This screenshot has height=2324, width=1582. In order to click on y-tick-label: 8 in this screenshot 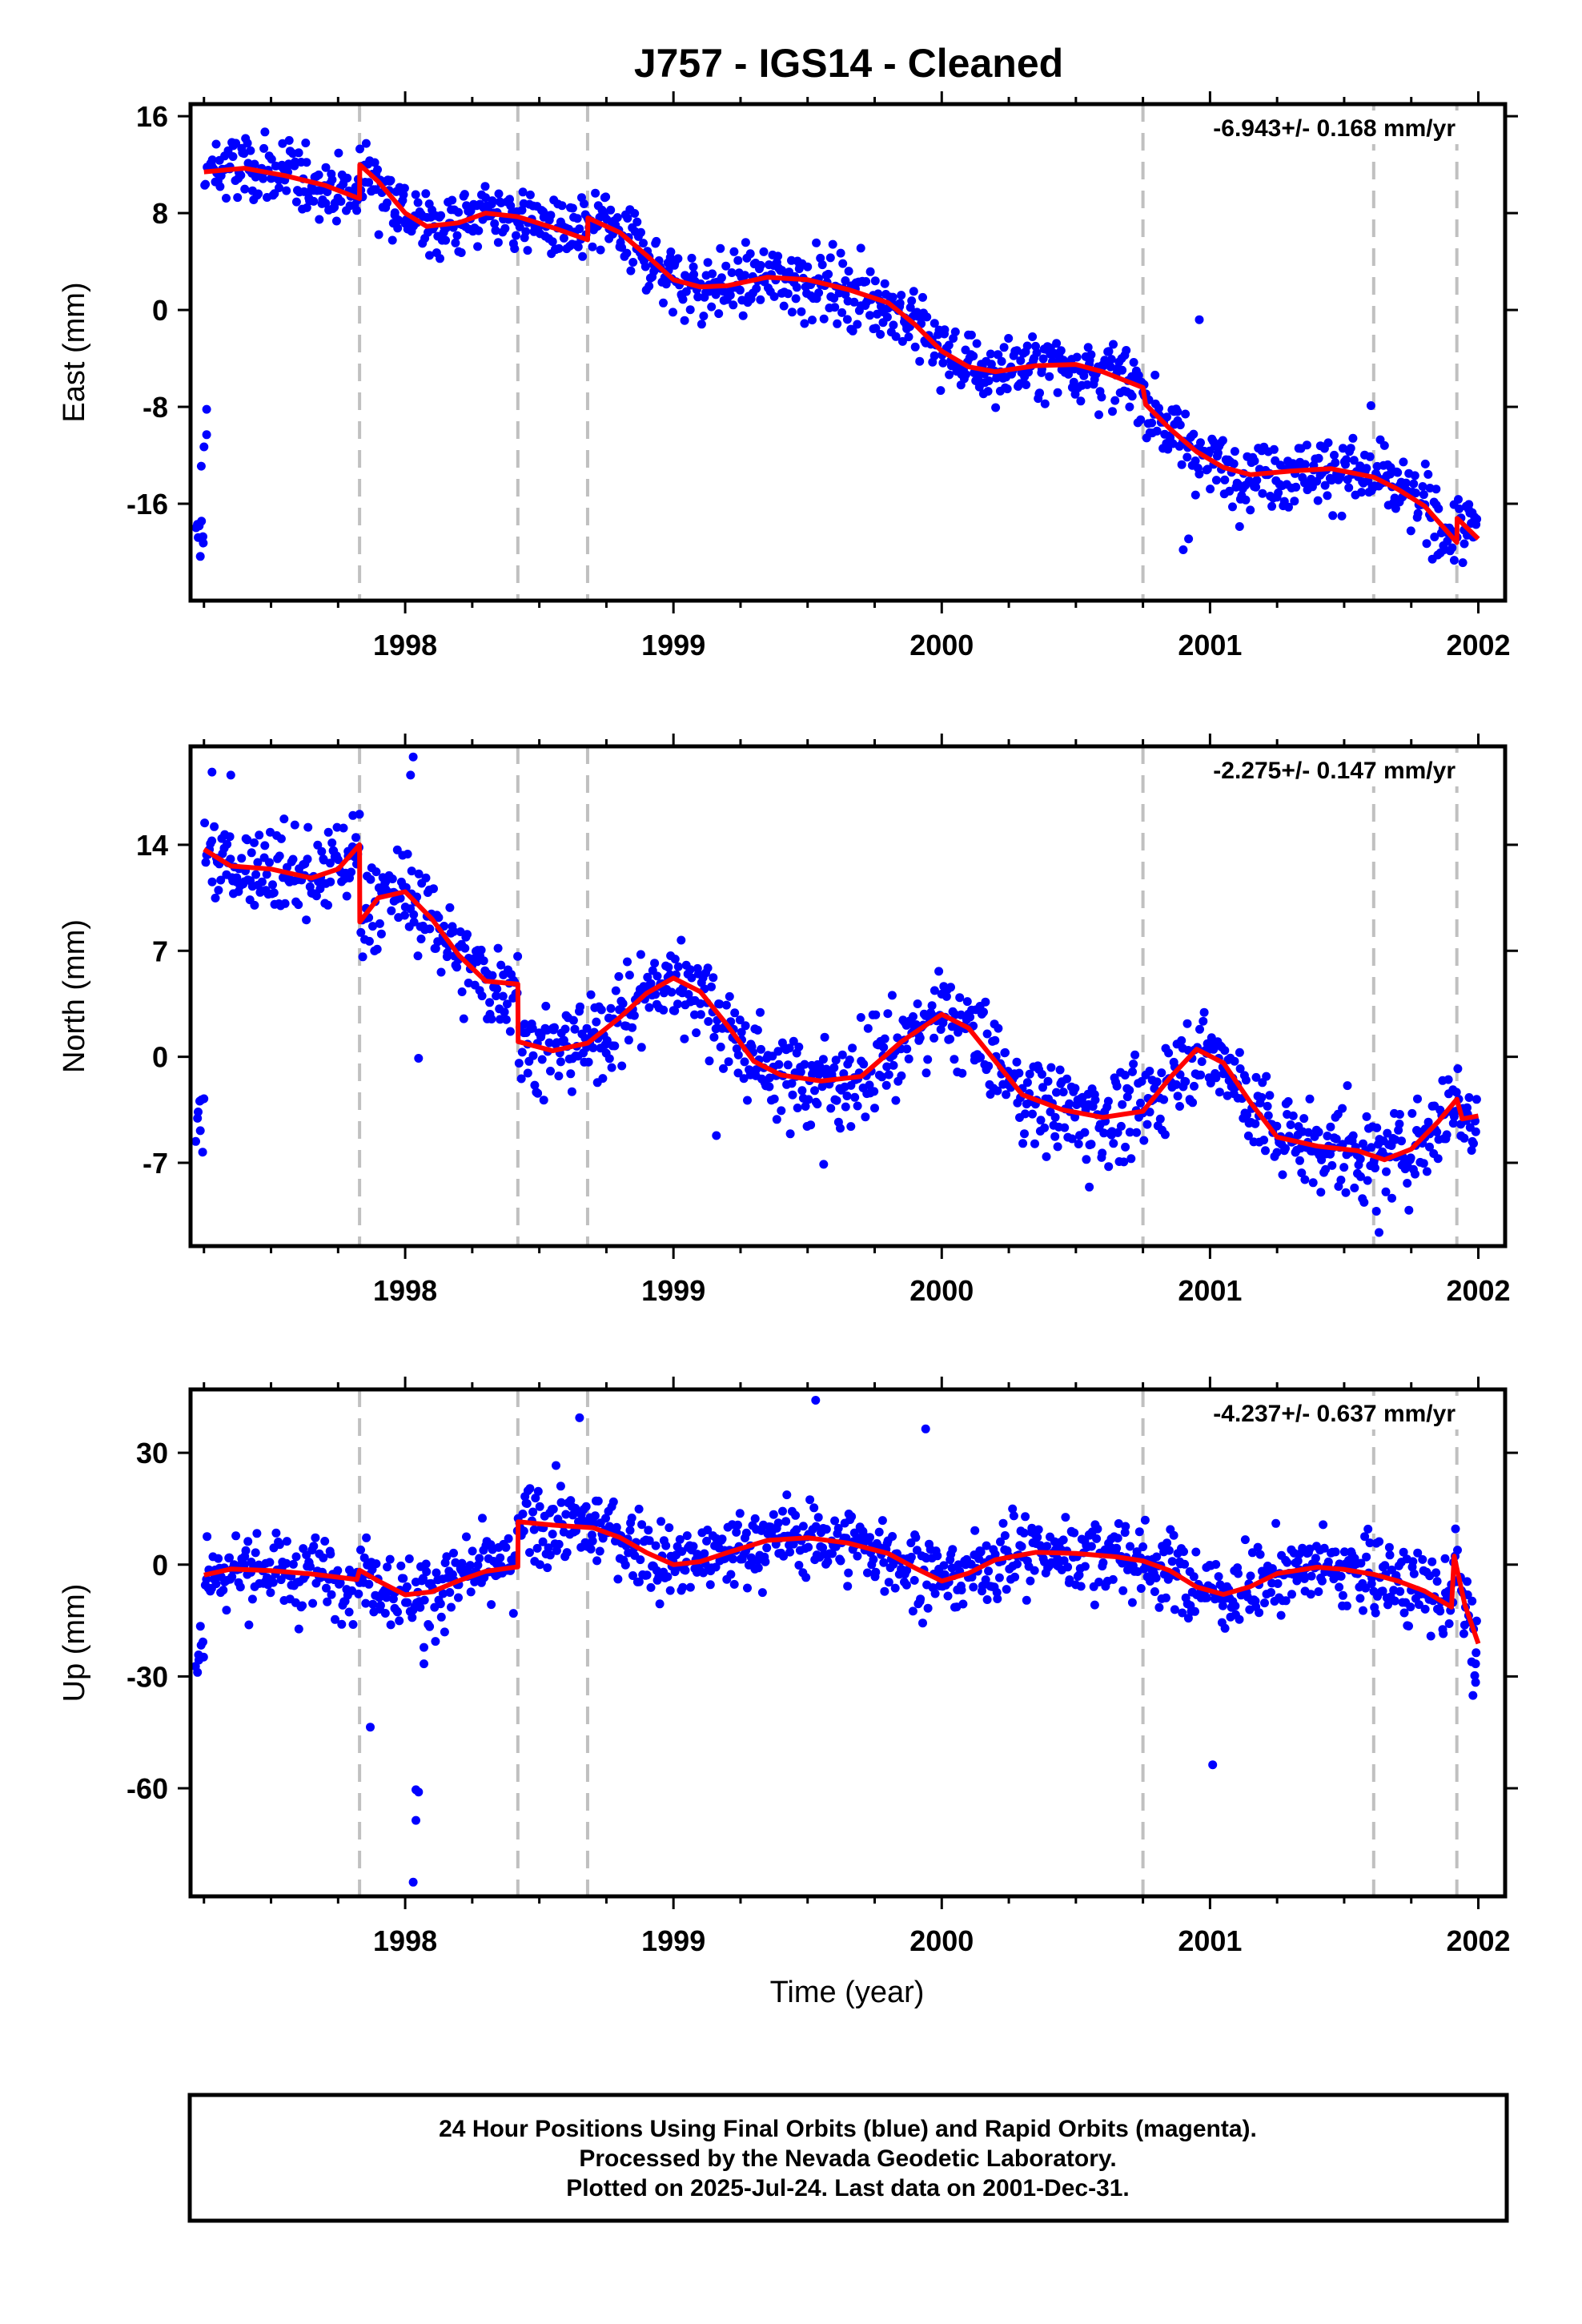, I will do `click(160, 213)`.